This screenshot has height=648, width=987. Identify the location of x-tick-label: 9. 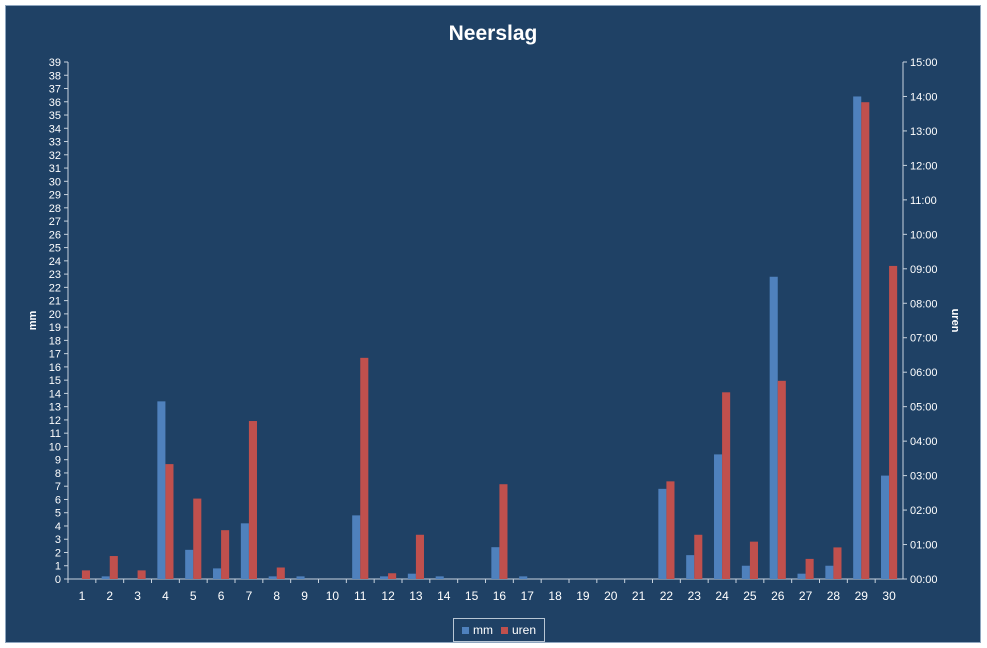
(304, 596).